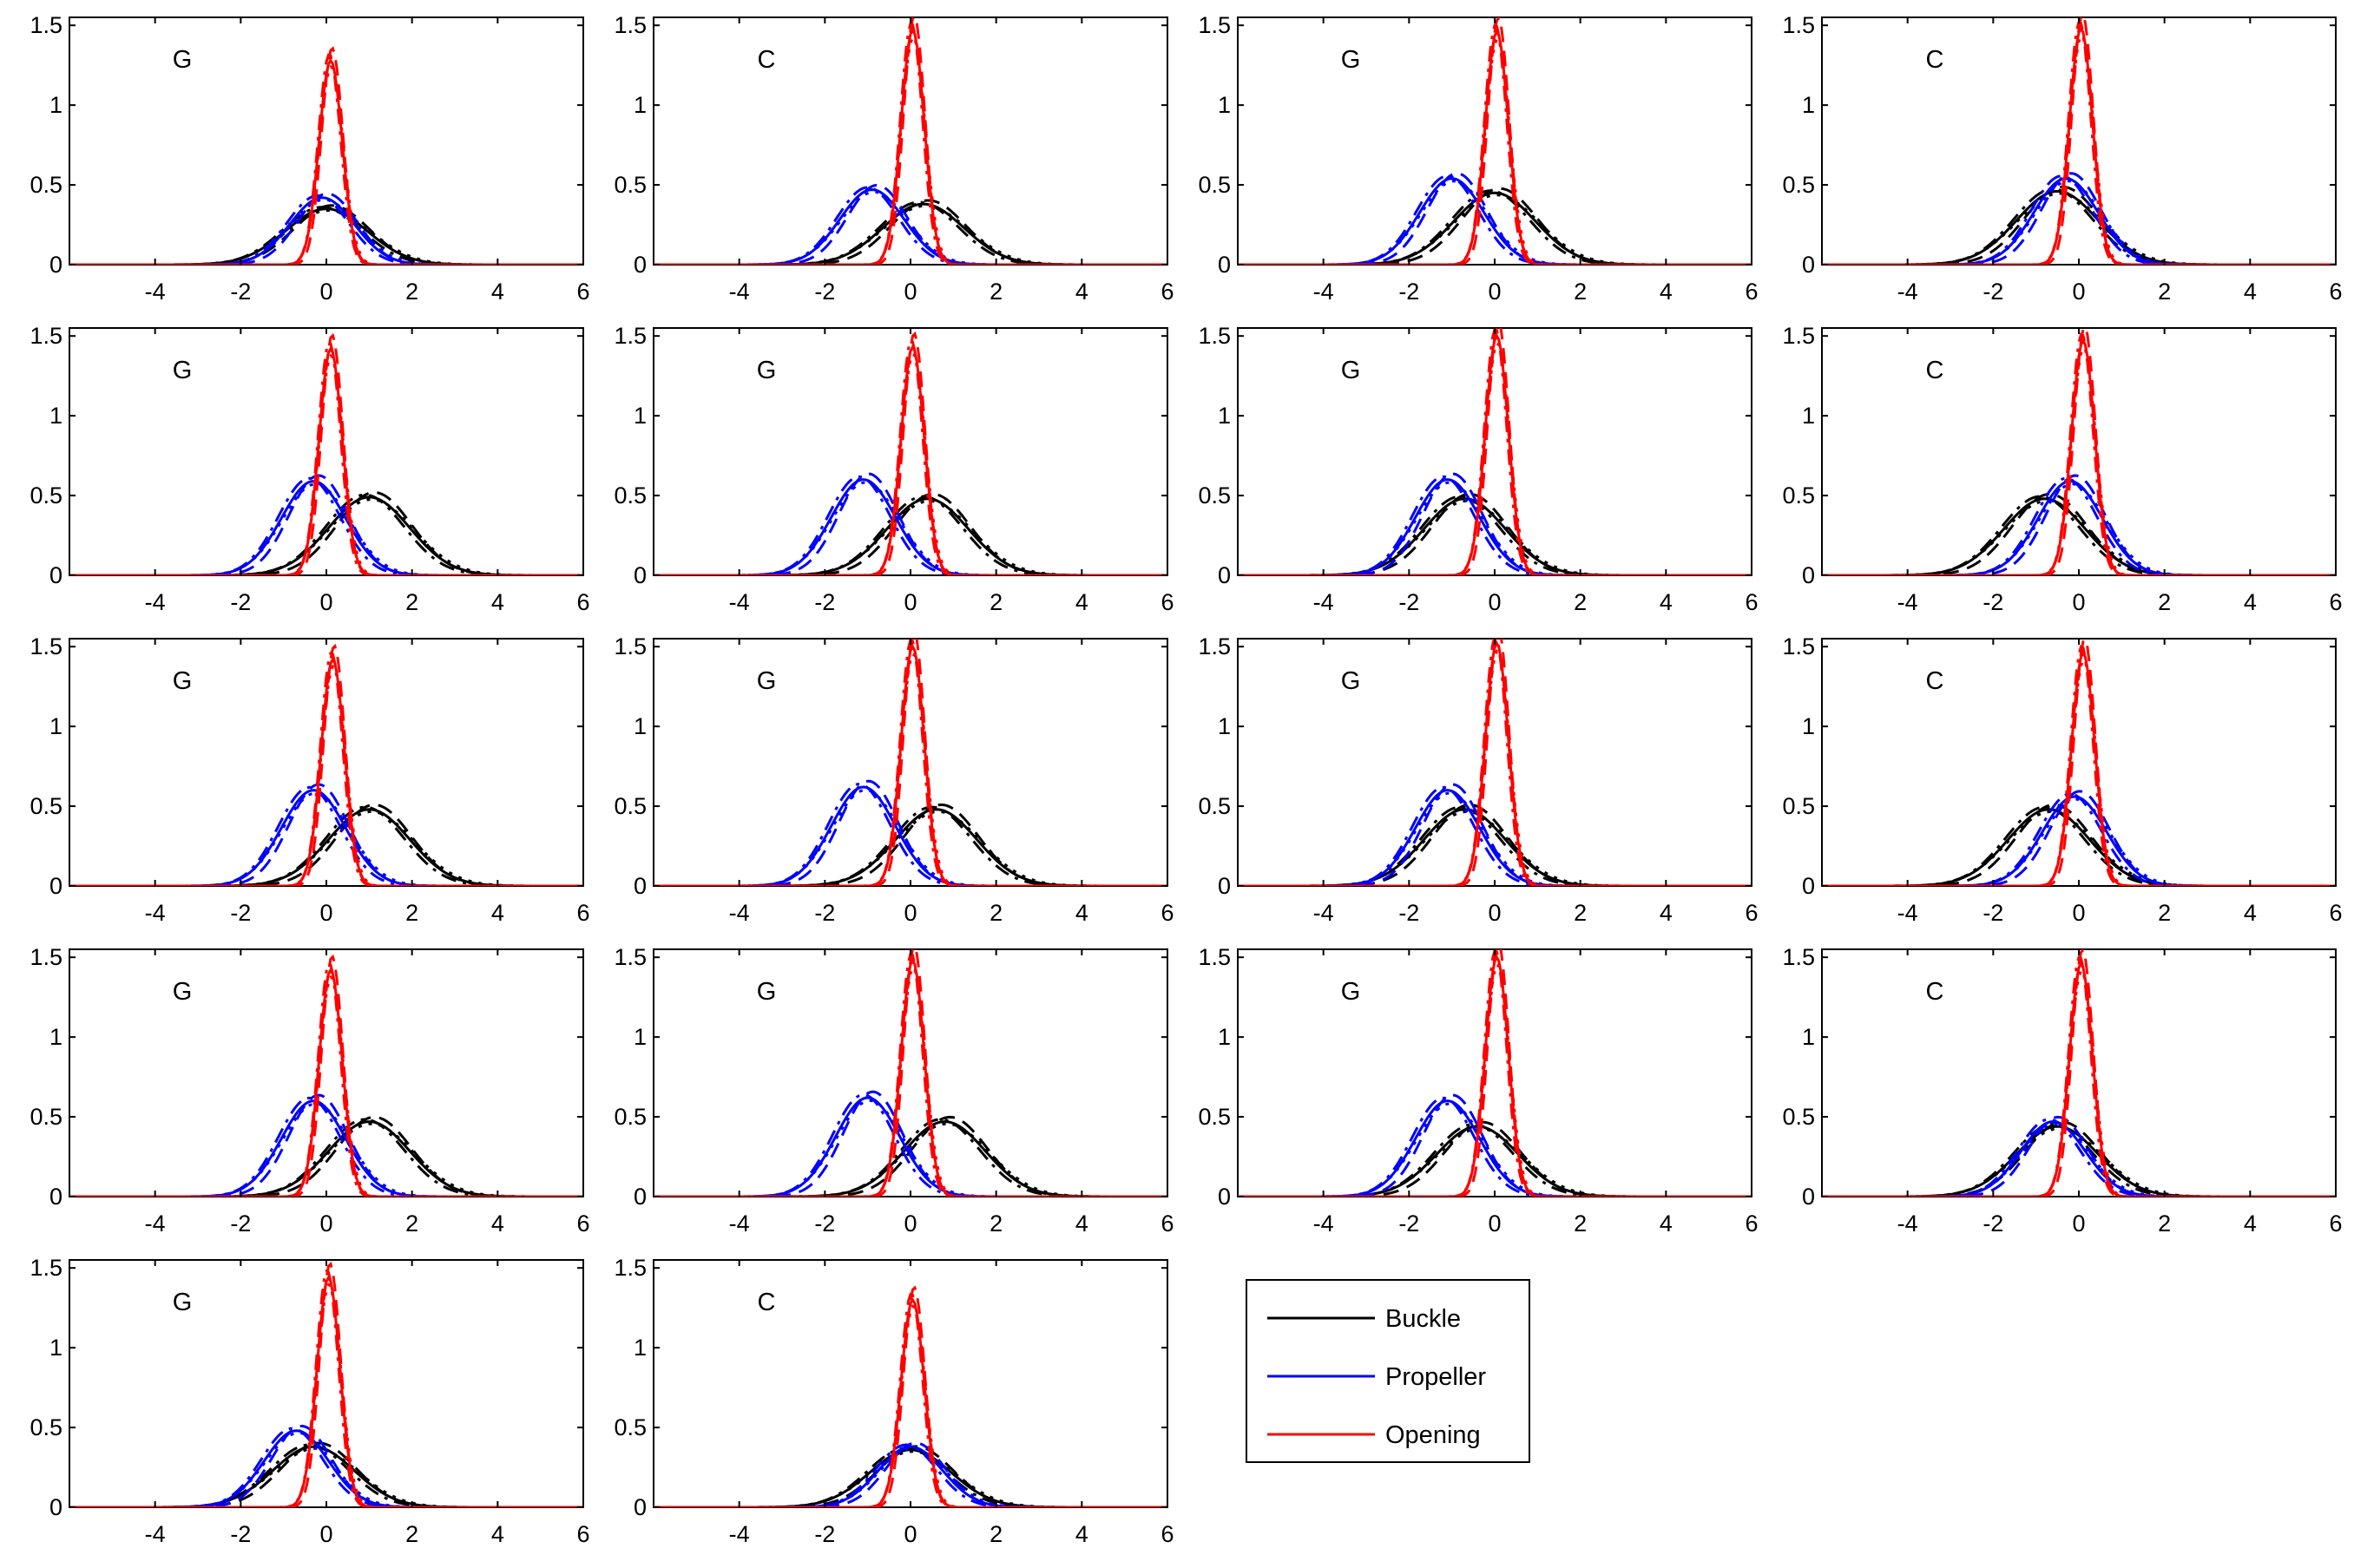 This screenshot has width=2354, height=1568. I want to click on subplot-11: -4 -2 0 2 4 6 0 0.5 1 1.5 G, so click(1478, 779).